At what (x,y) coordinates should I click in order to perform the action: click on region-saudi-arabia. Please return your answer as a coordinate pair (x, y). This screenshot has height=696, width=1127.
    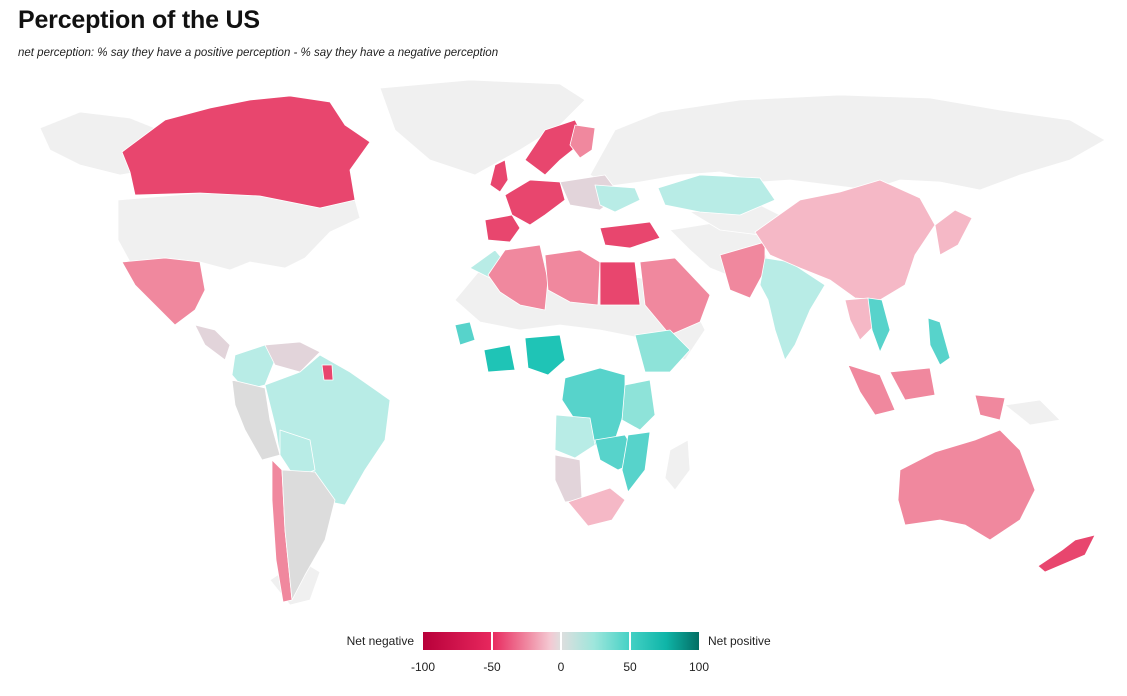
    Looking at the image, I should click on (675, 296).